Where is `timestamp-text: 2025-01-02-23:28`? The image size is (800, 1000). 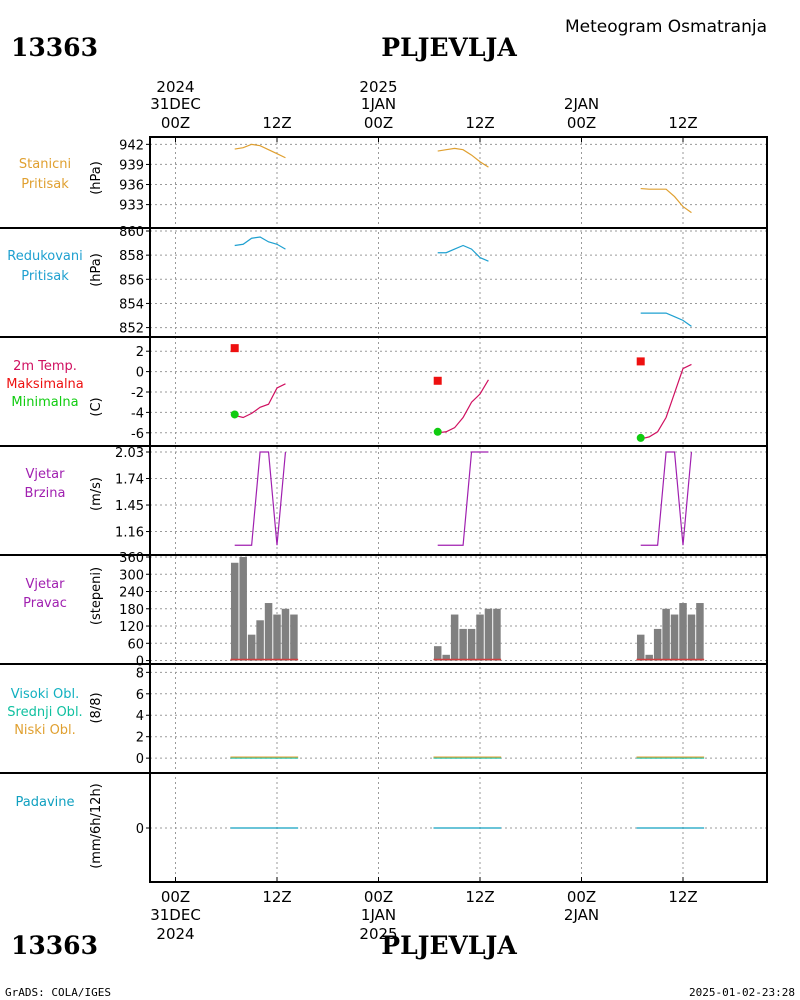 timestamp-text: 2025-01-02-23:28 is located at coordinates (742, 992).